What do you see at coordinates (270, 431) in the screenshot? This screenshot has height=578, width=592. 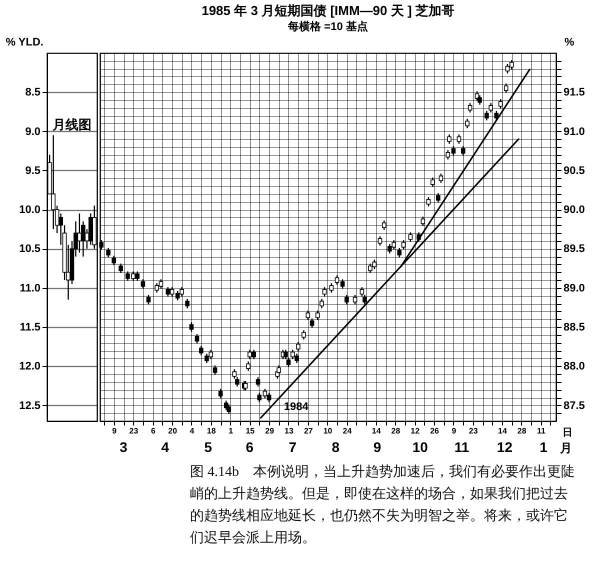 I see `x-tick-label: 29` at bounding box center [270, 431].